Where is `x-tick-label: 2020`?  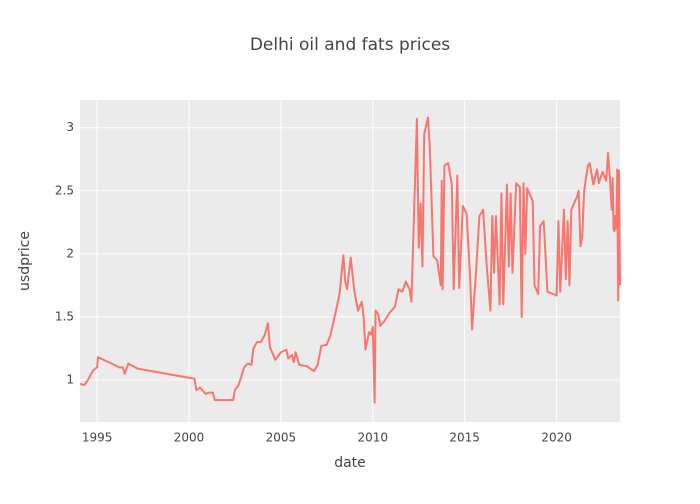
x-tick-label: 2020 is located at coordinates (556, 438).